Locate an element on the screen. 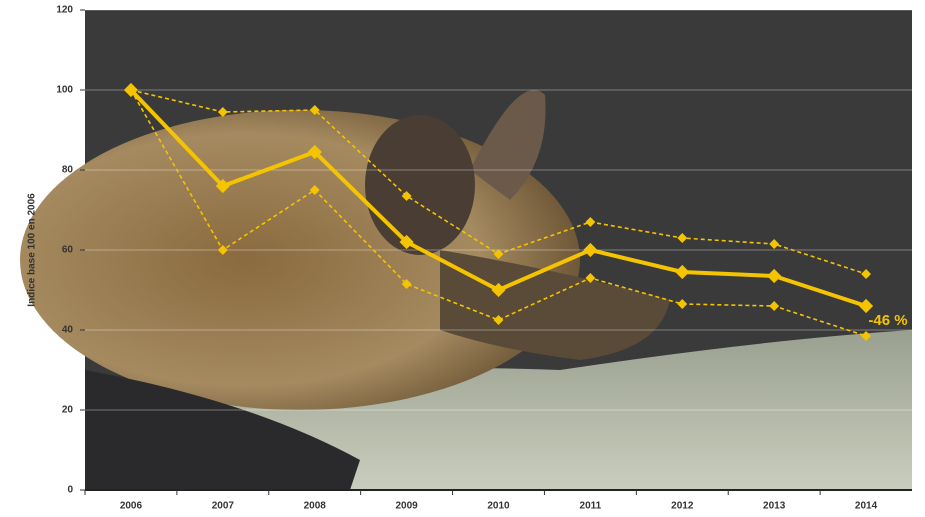 The image size is (925, 517). y-tick-label: 0 is located at coordinates (70, 490).